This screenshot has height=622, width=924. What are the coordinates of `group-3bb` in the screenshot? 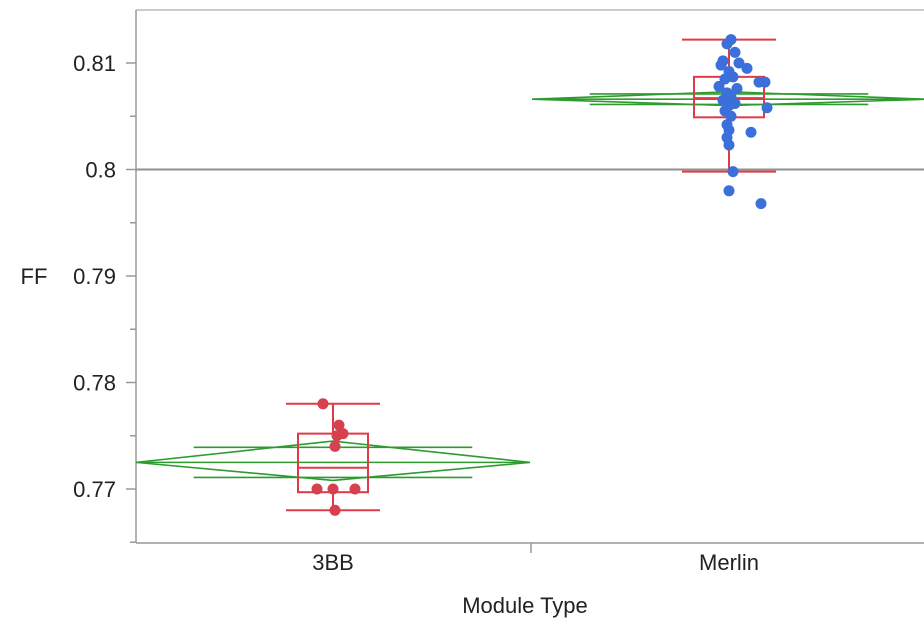 It's located at (333, 457).